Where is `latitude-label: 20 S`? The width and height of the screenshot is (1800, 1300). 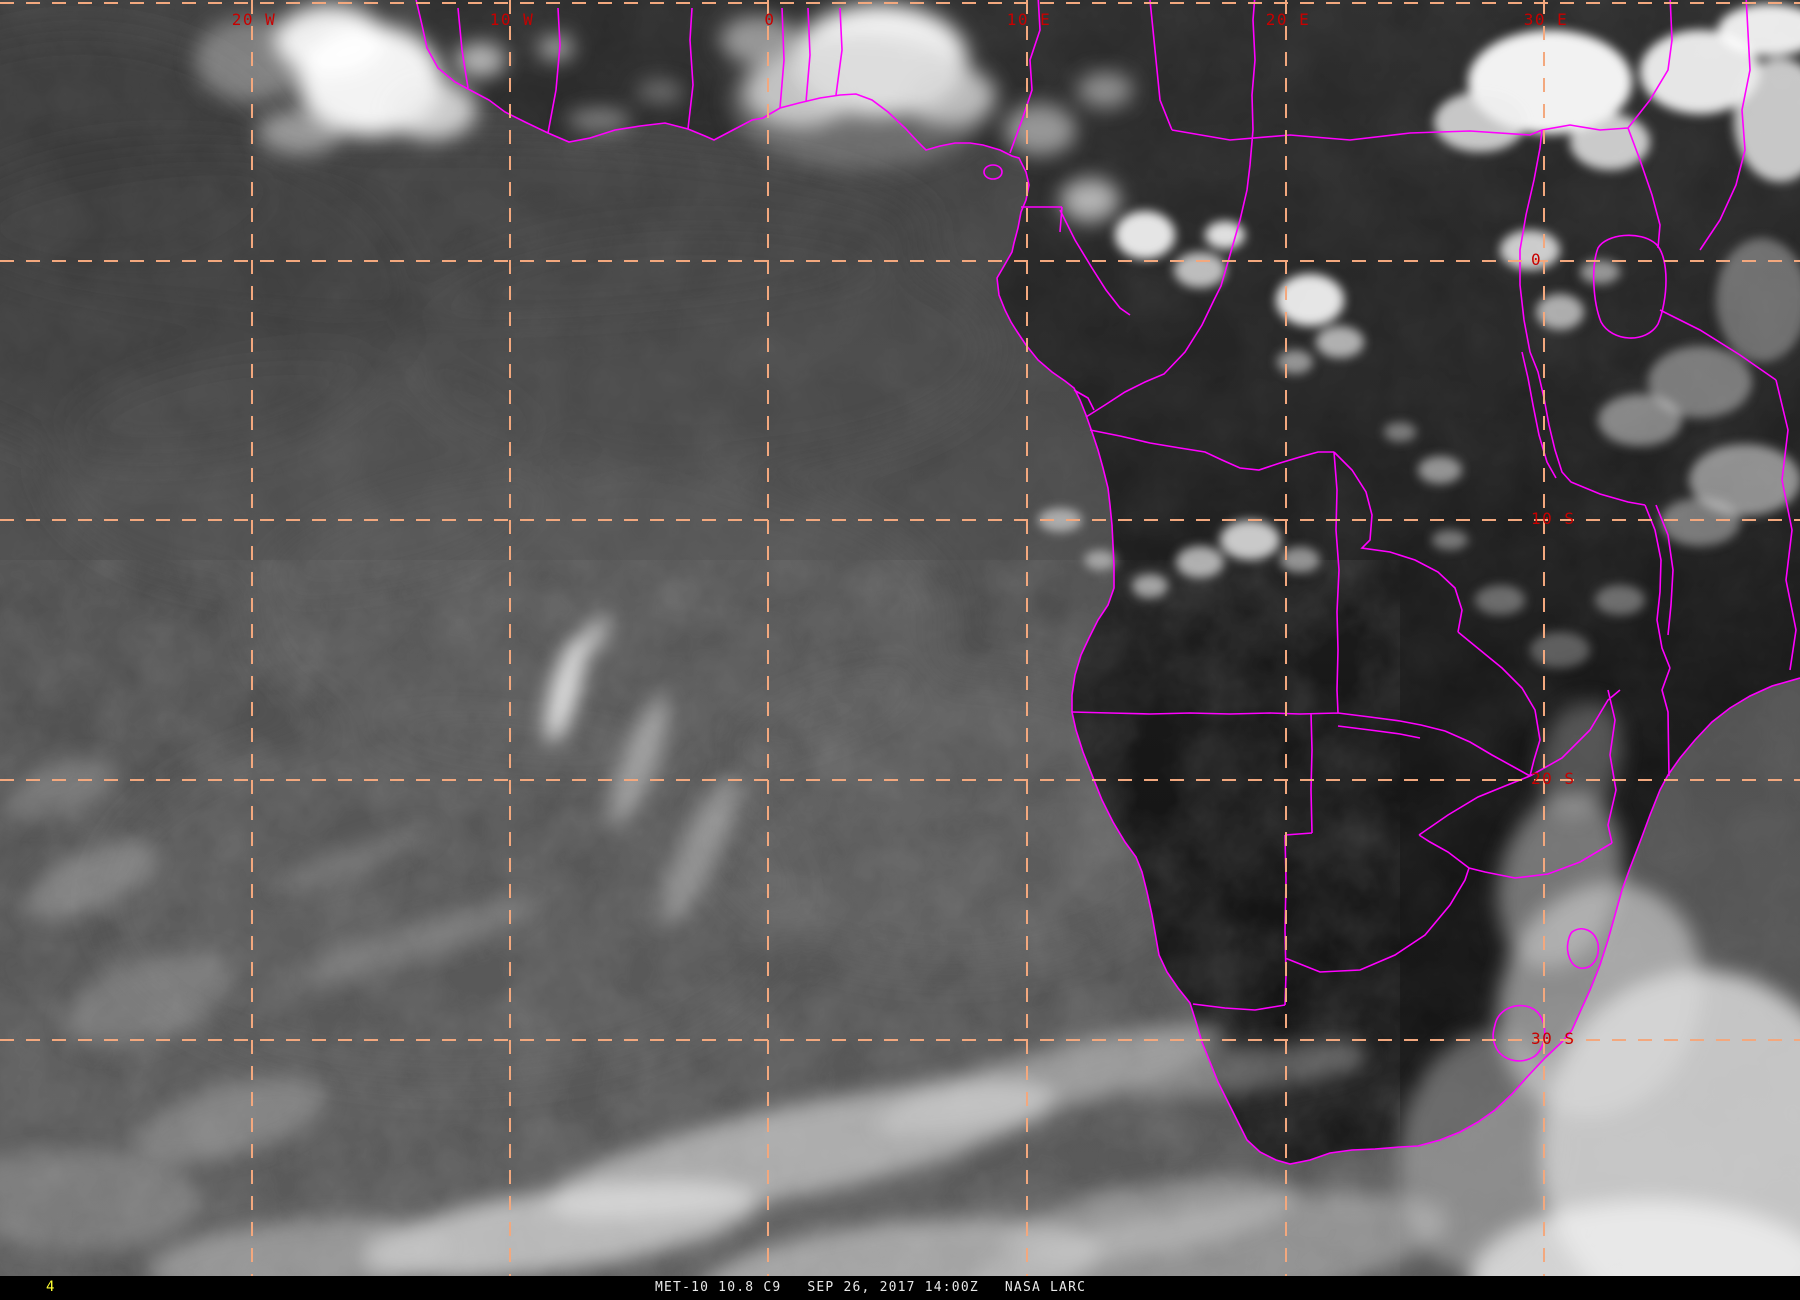
latitude-label: 20 S is located at coordinates (1553, 778).